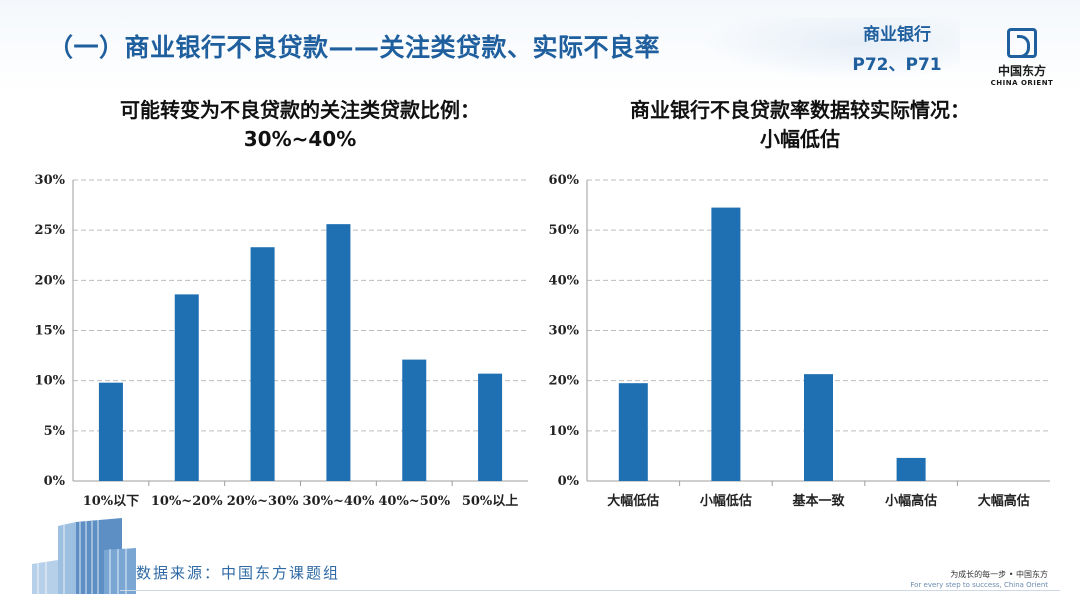 The height and width of the screenshot is (608, 1080). Describe the element at coordinates (800, 110) in the screenshot. I see `chart-2-title-line-1: 商业银行不良贷款率数据较实际情况：` at that location.